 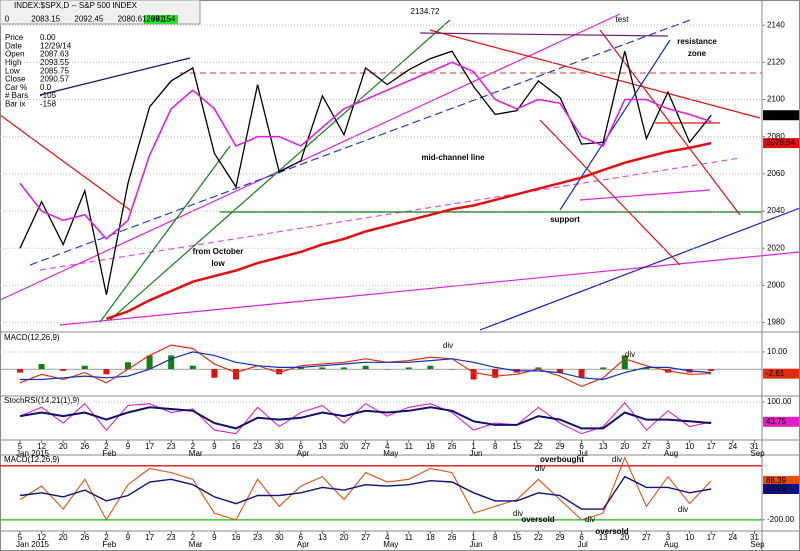 I want to click on x-month-label: Sep, so click(x=757, y=453).